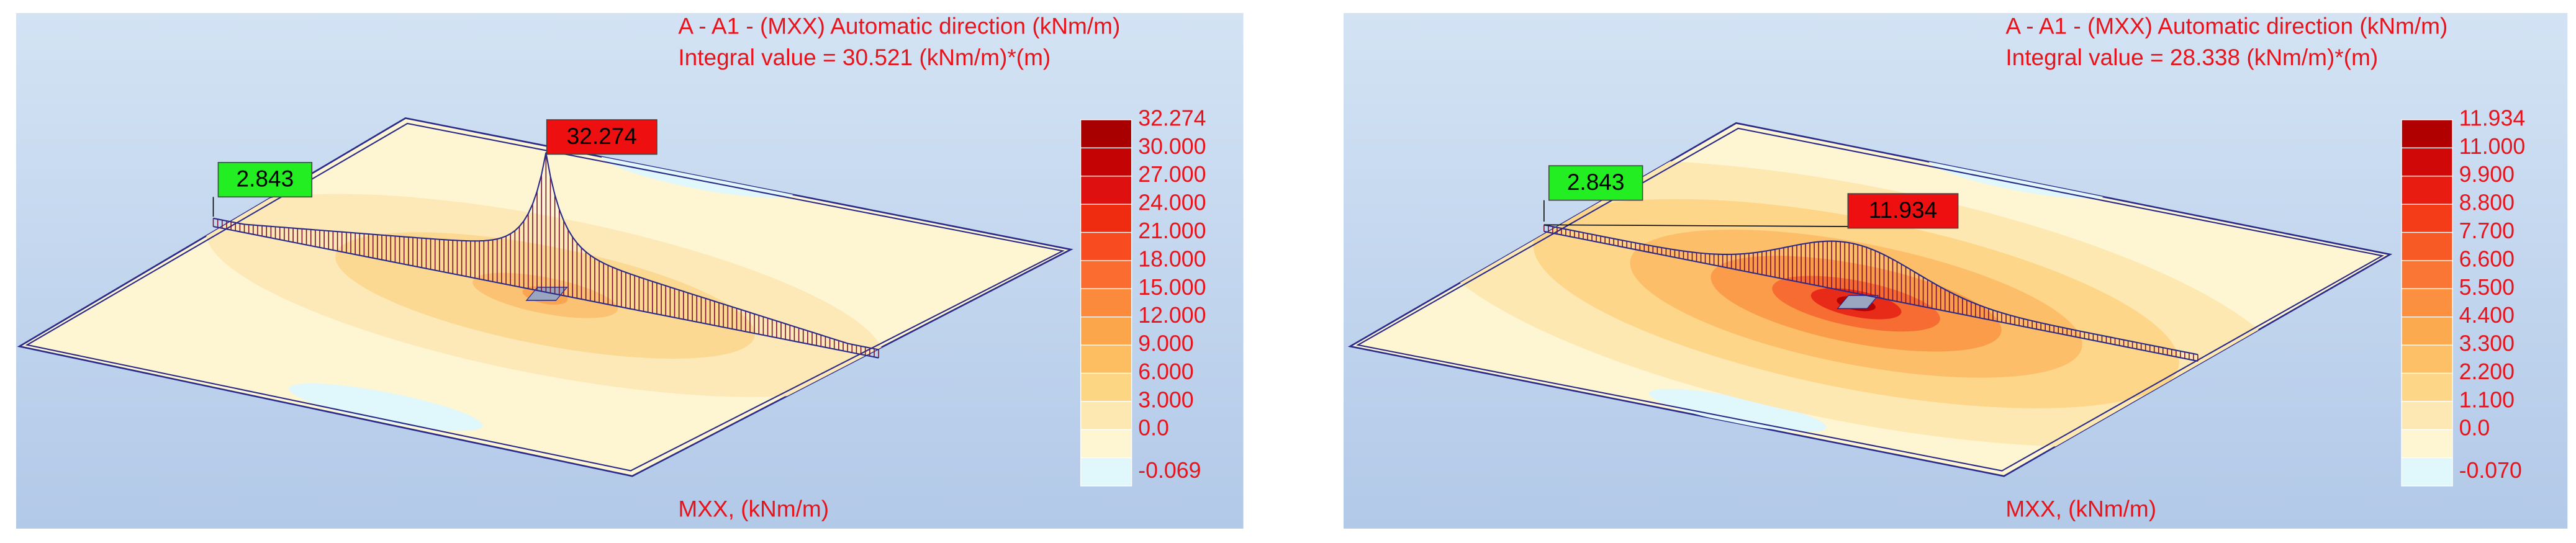 This screenshot has height=543, width=2576. I want to click on legend-label: 18.000, so click(1172, 258).